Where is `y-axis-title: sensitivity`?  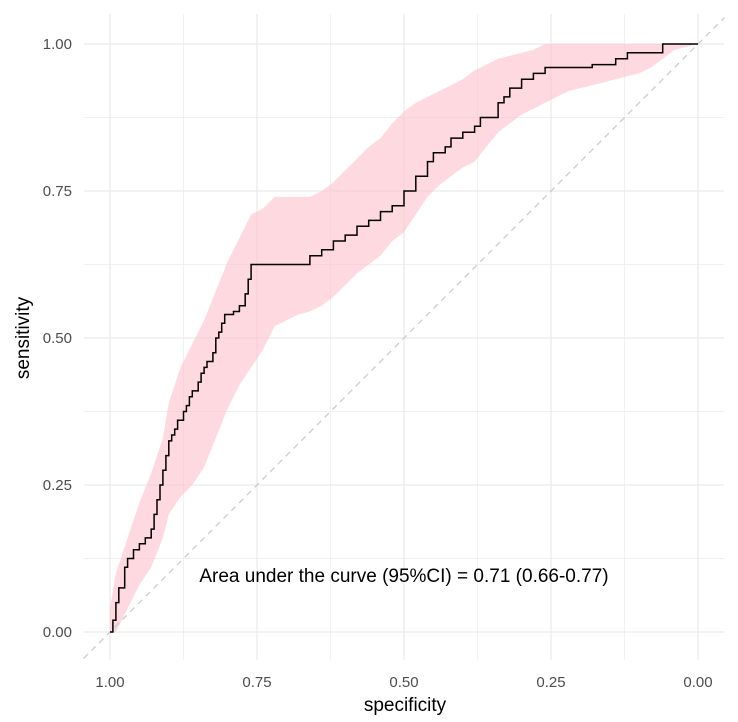 y-axis-title: sensitivity is located at coordinates (23, 337).